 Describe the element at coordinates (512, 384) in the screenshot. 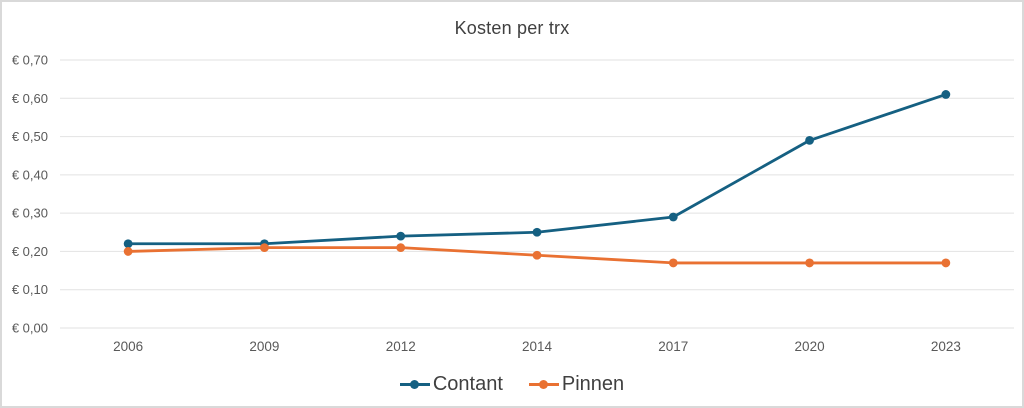

I see `legend: Contant Pinnen` at that location.